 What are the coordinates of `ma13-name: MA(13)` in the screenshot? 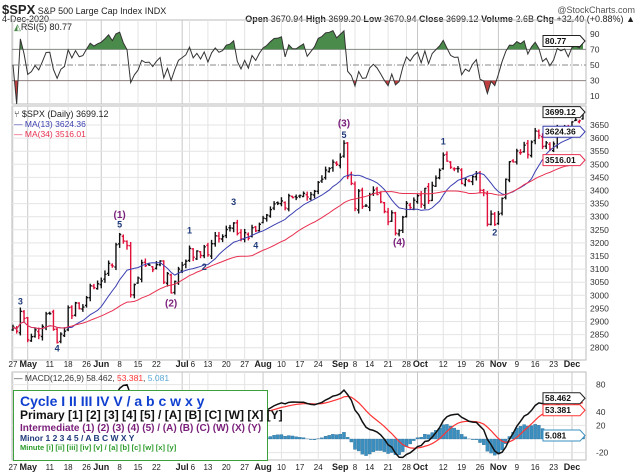 It's located at (39, 124).